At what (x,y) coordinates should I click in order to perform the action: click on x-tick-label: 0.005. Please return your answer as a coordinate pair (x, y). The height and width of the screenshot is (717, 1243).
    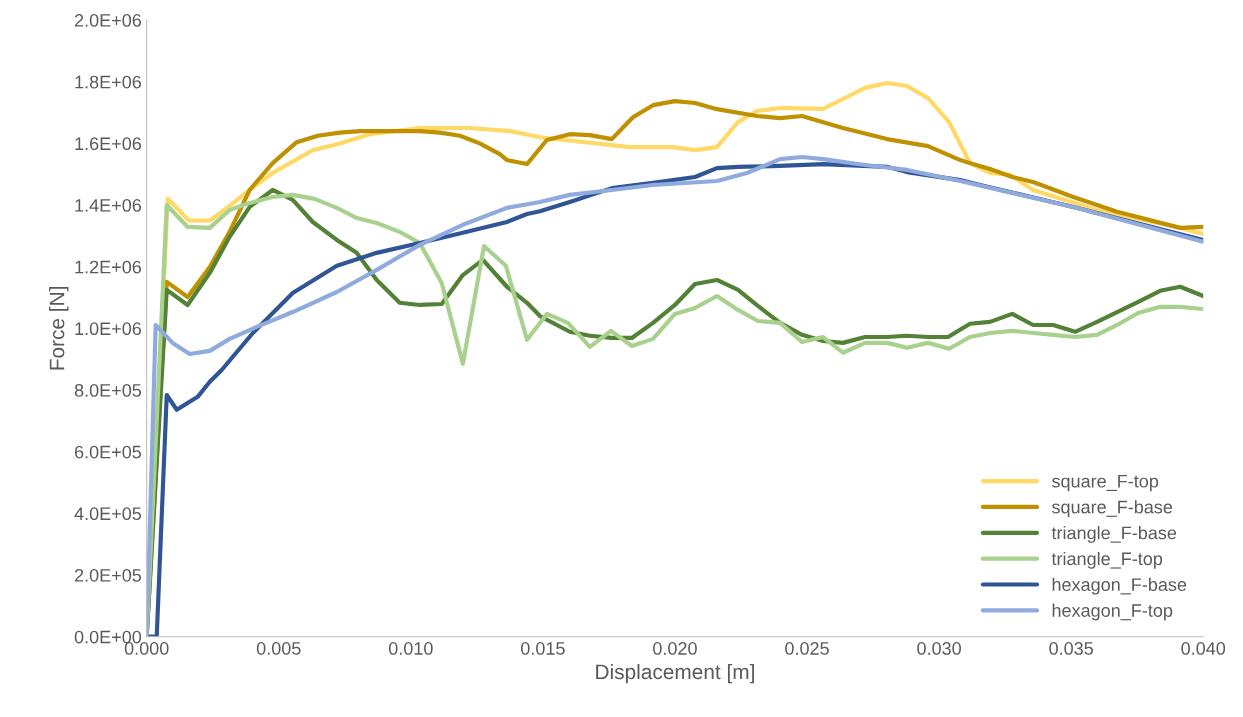
    Looking at the image, I should click on (278, 648).